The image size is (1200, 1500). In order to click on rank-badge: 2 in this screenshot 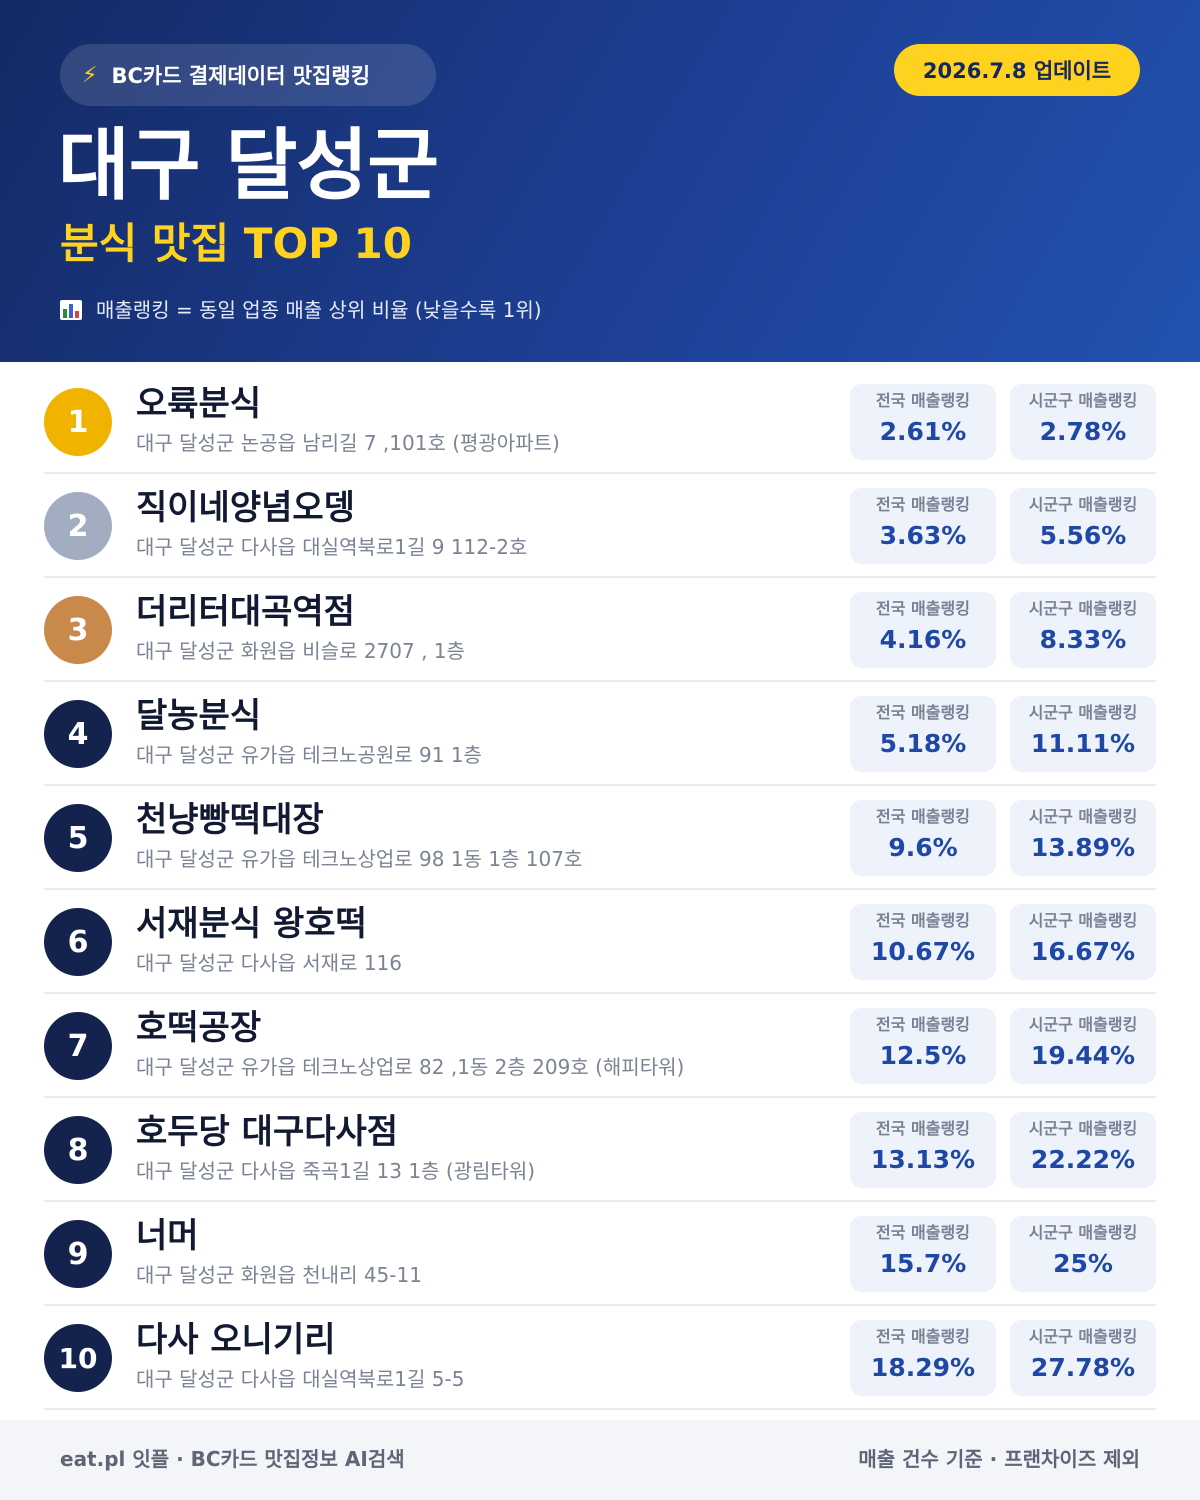, I will do `click(78, 526)`.